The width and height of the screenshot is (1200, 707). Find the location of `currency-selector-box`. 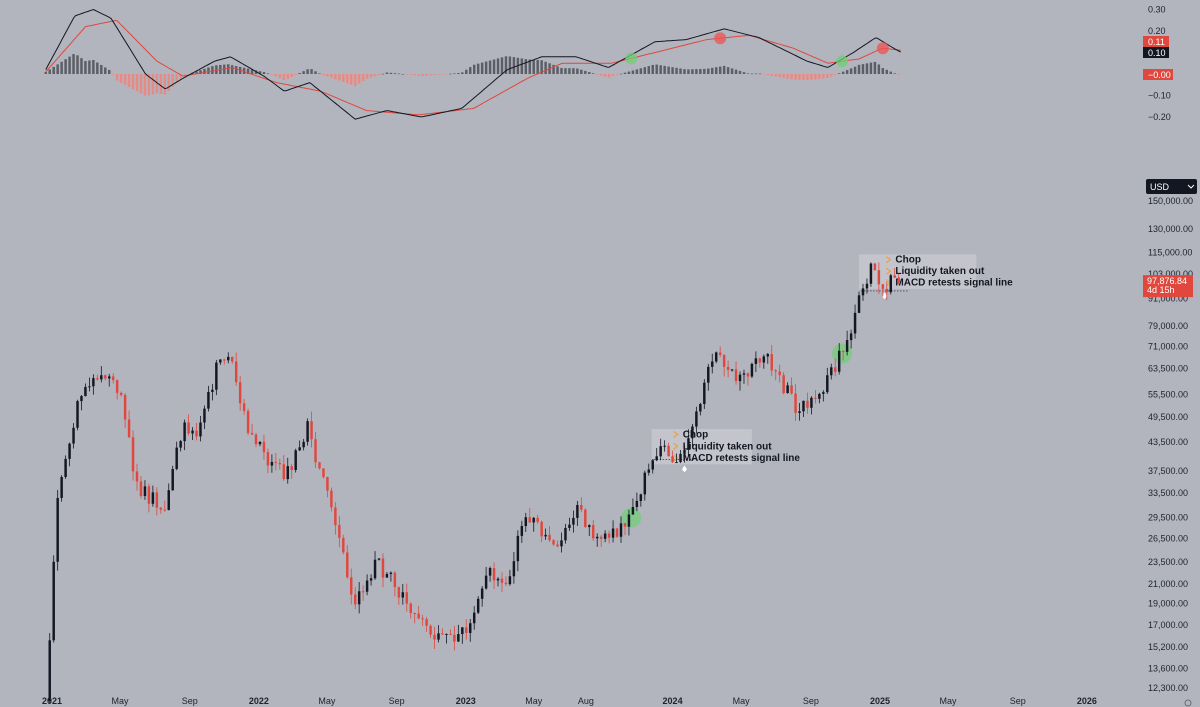

currency-selector-box is located at coordinates (1171, 186).